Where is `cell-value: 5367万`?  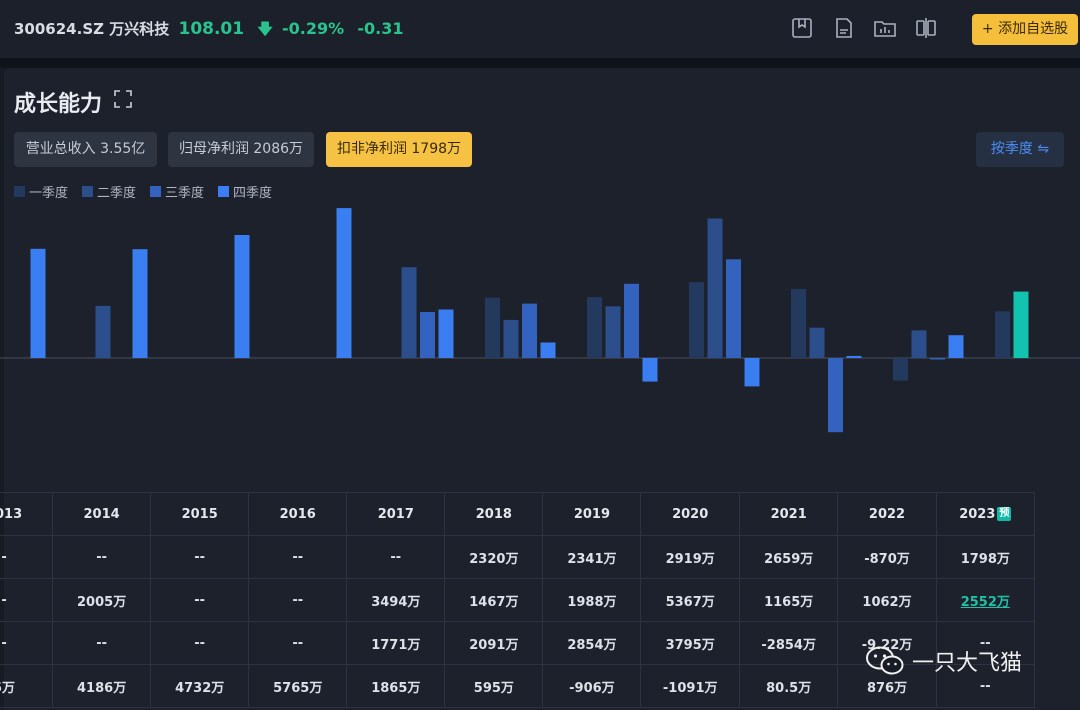 cell-value: 5367万 is located at coordinates (690, 602).